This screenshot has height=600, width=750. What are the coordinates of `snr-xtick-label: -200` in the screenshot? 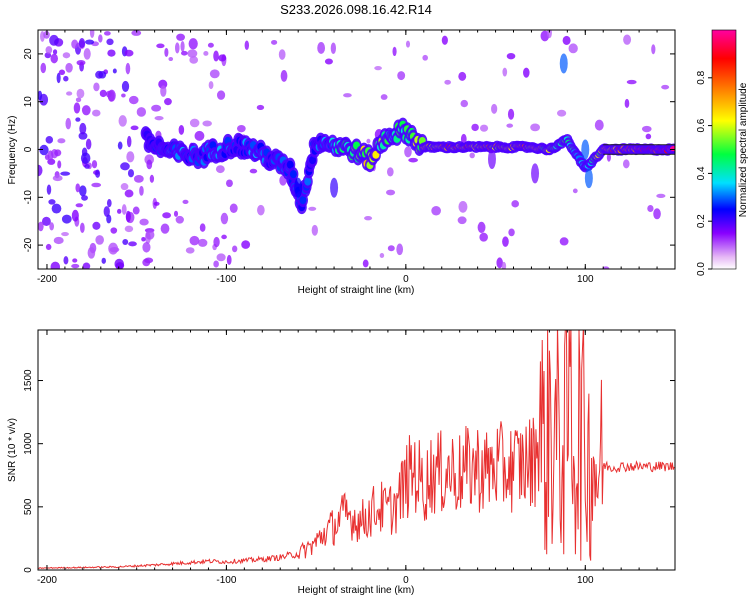 It's located at (47, 580).